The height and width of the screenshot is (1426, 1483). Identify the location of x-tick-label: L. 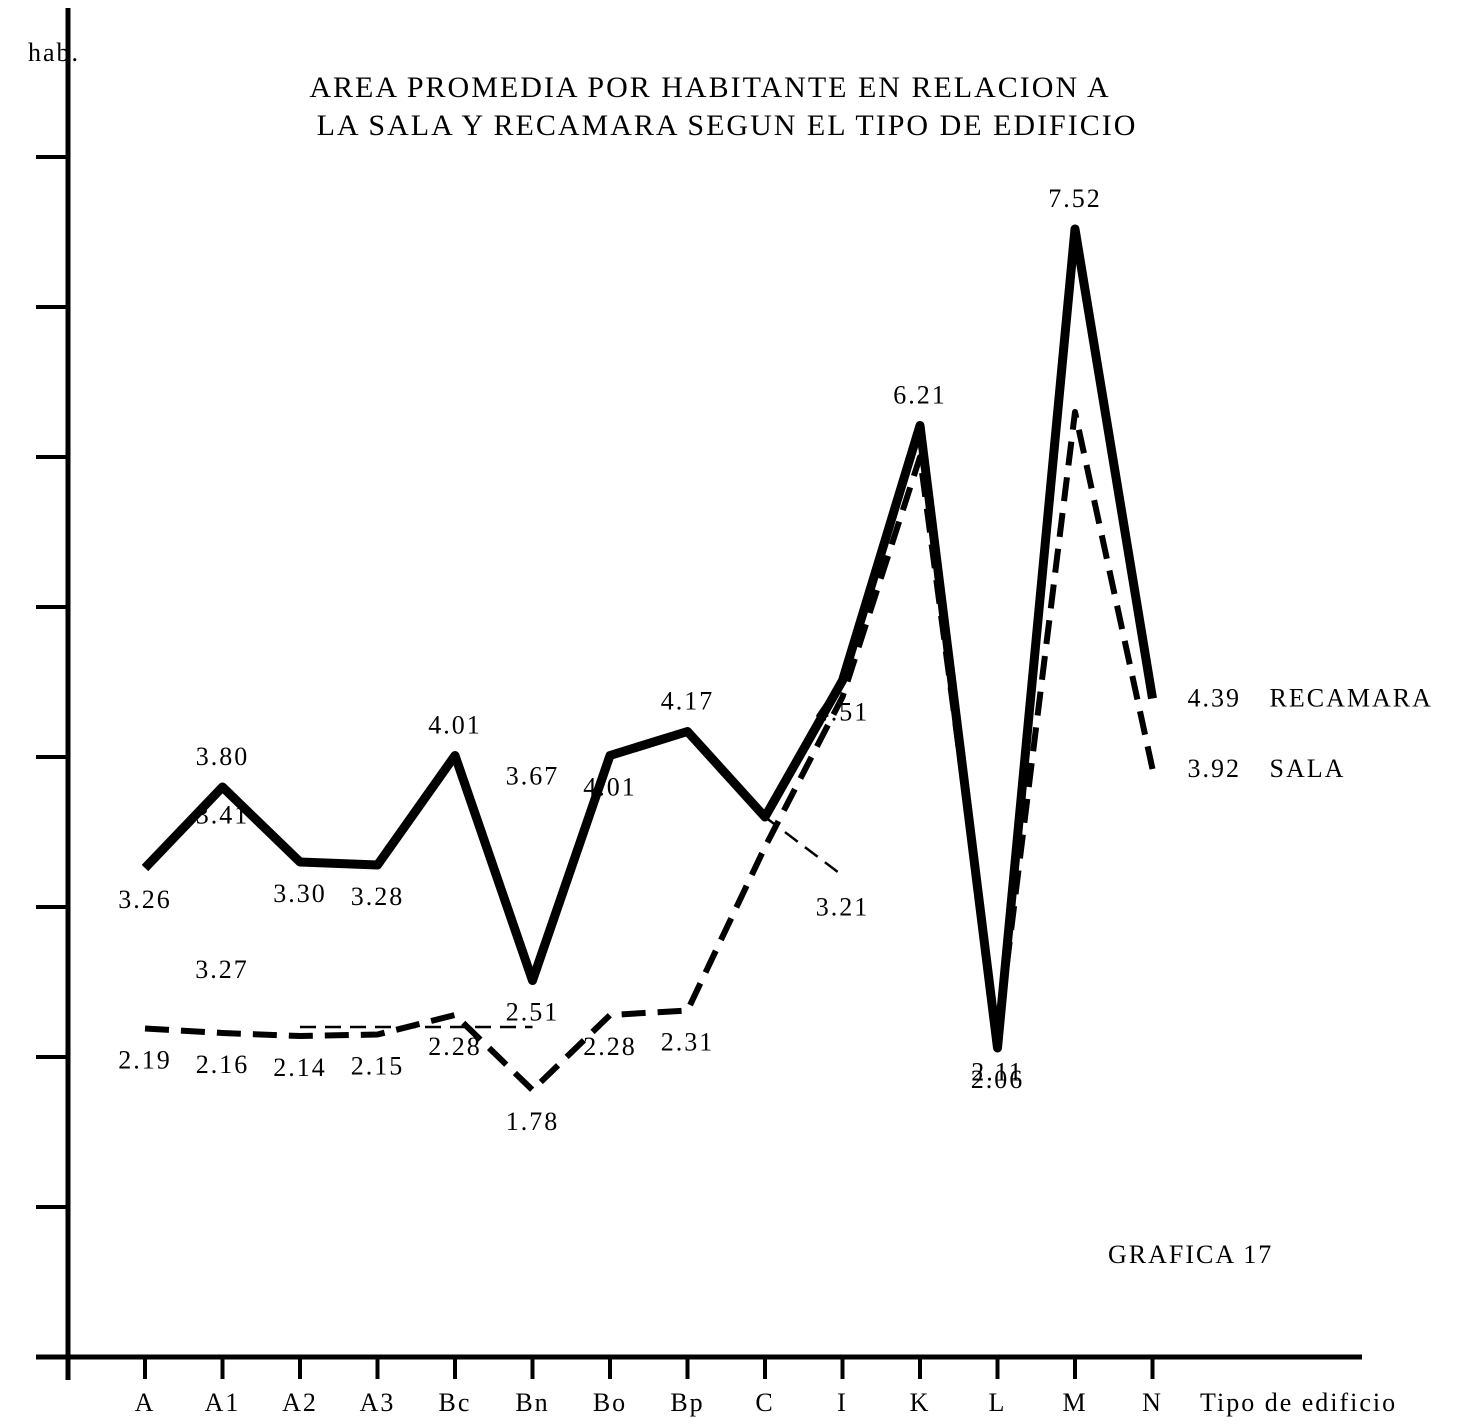
(998, 1402).